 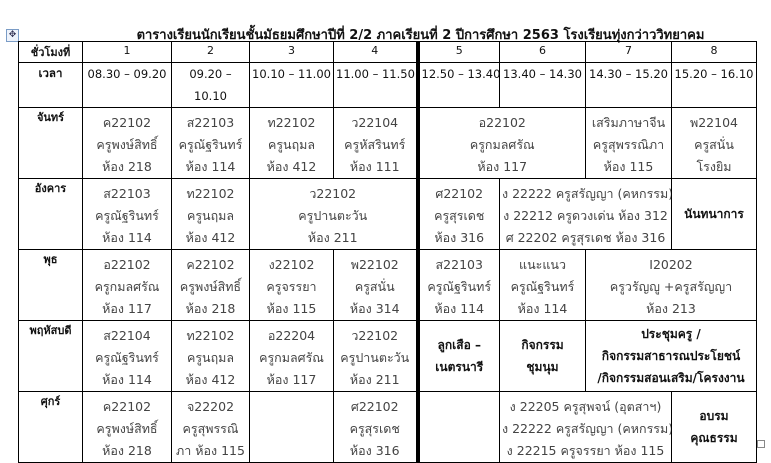 I want to click on cell-line: ครูกมลศรัณ, so click(x=291, y=357).